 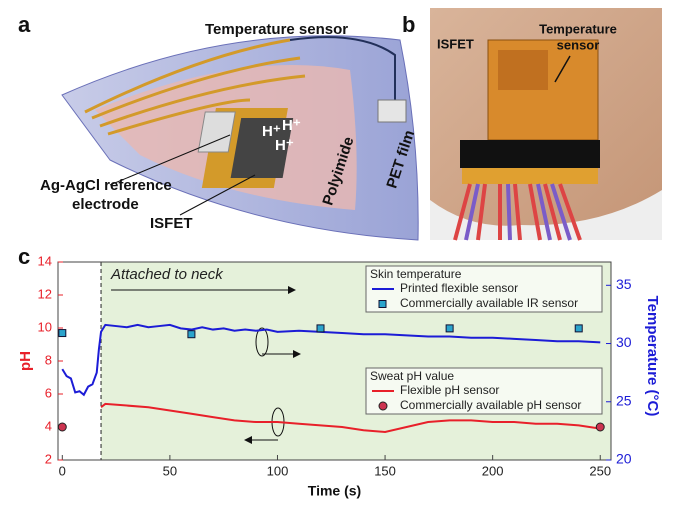 I want to click on panel-label: c, so click(x=24, y=256).